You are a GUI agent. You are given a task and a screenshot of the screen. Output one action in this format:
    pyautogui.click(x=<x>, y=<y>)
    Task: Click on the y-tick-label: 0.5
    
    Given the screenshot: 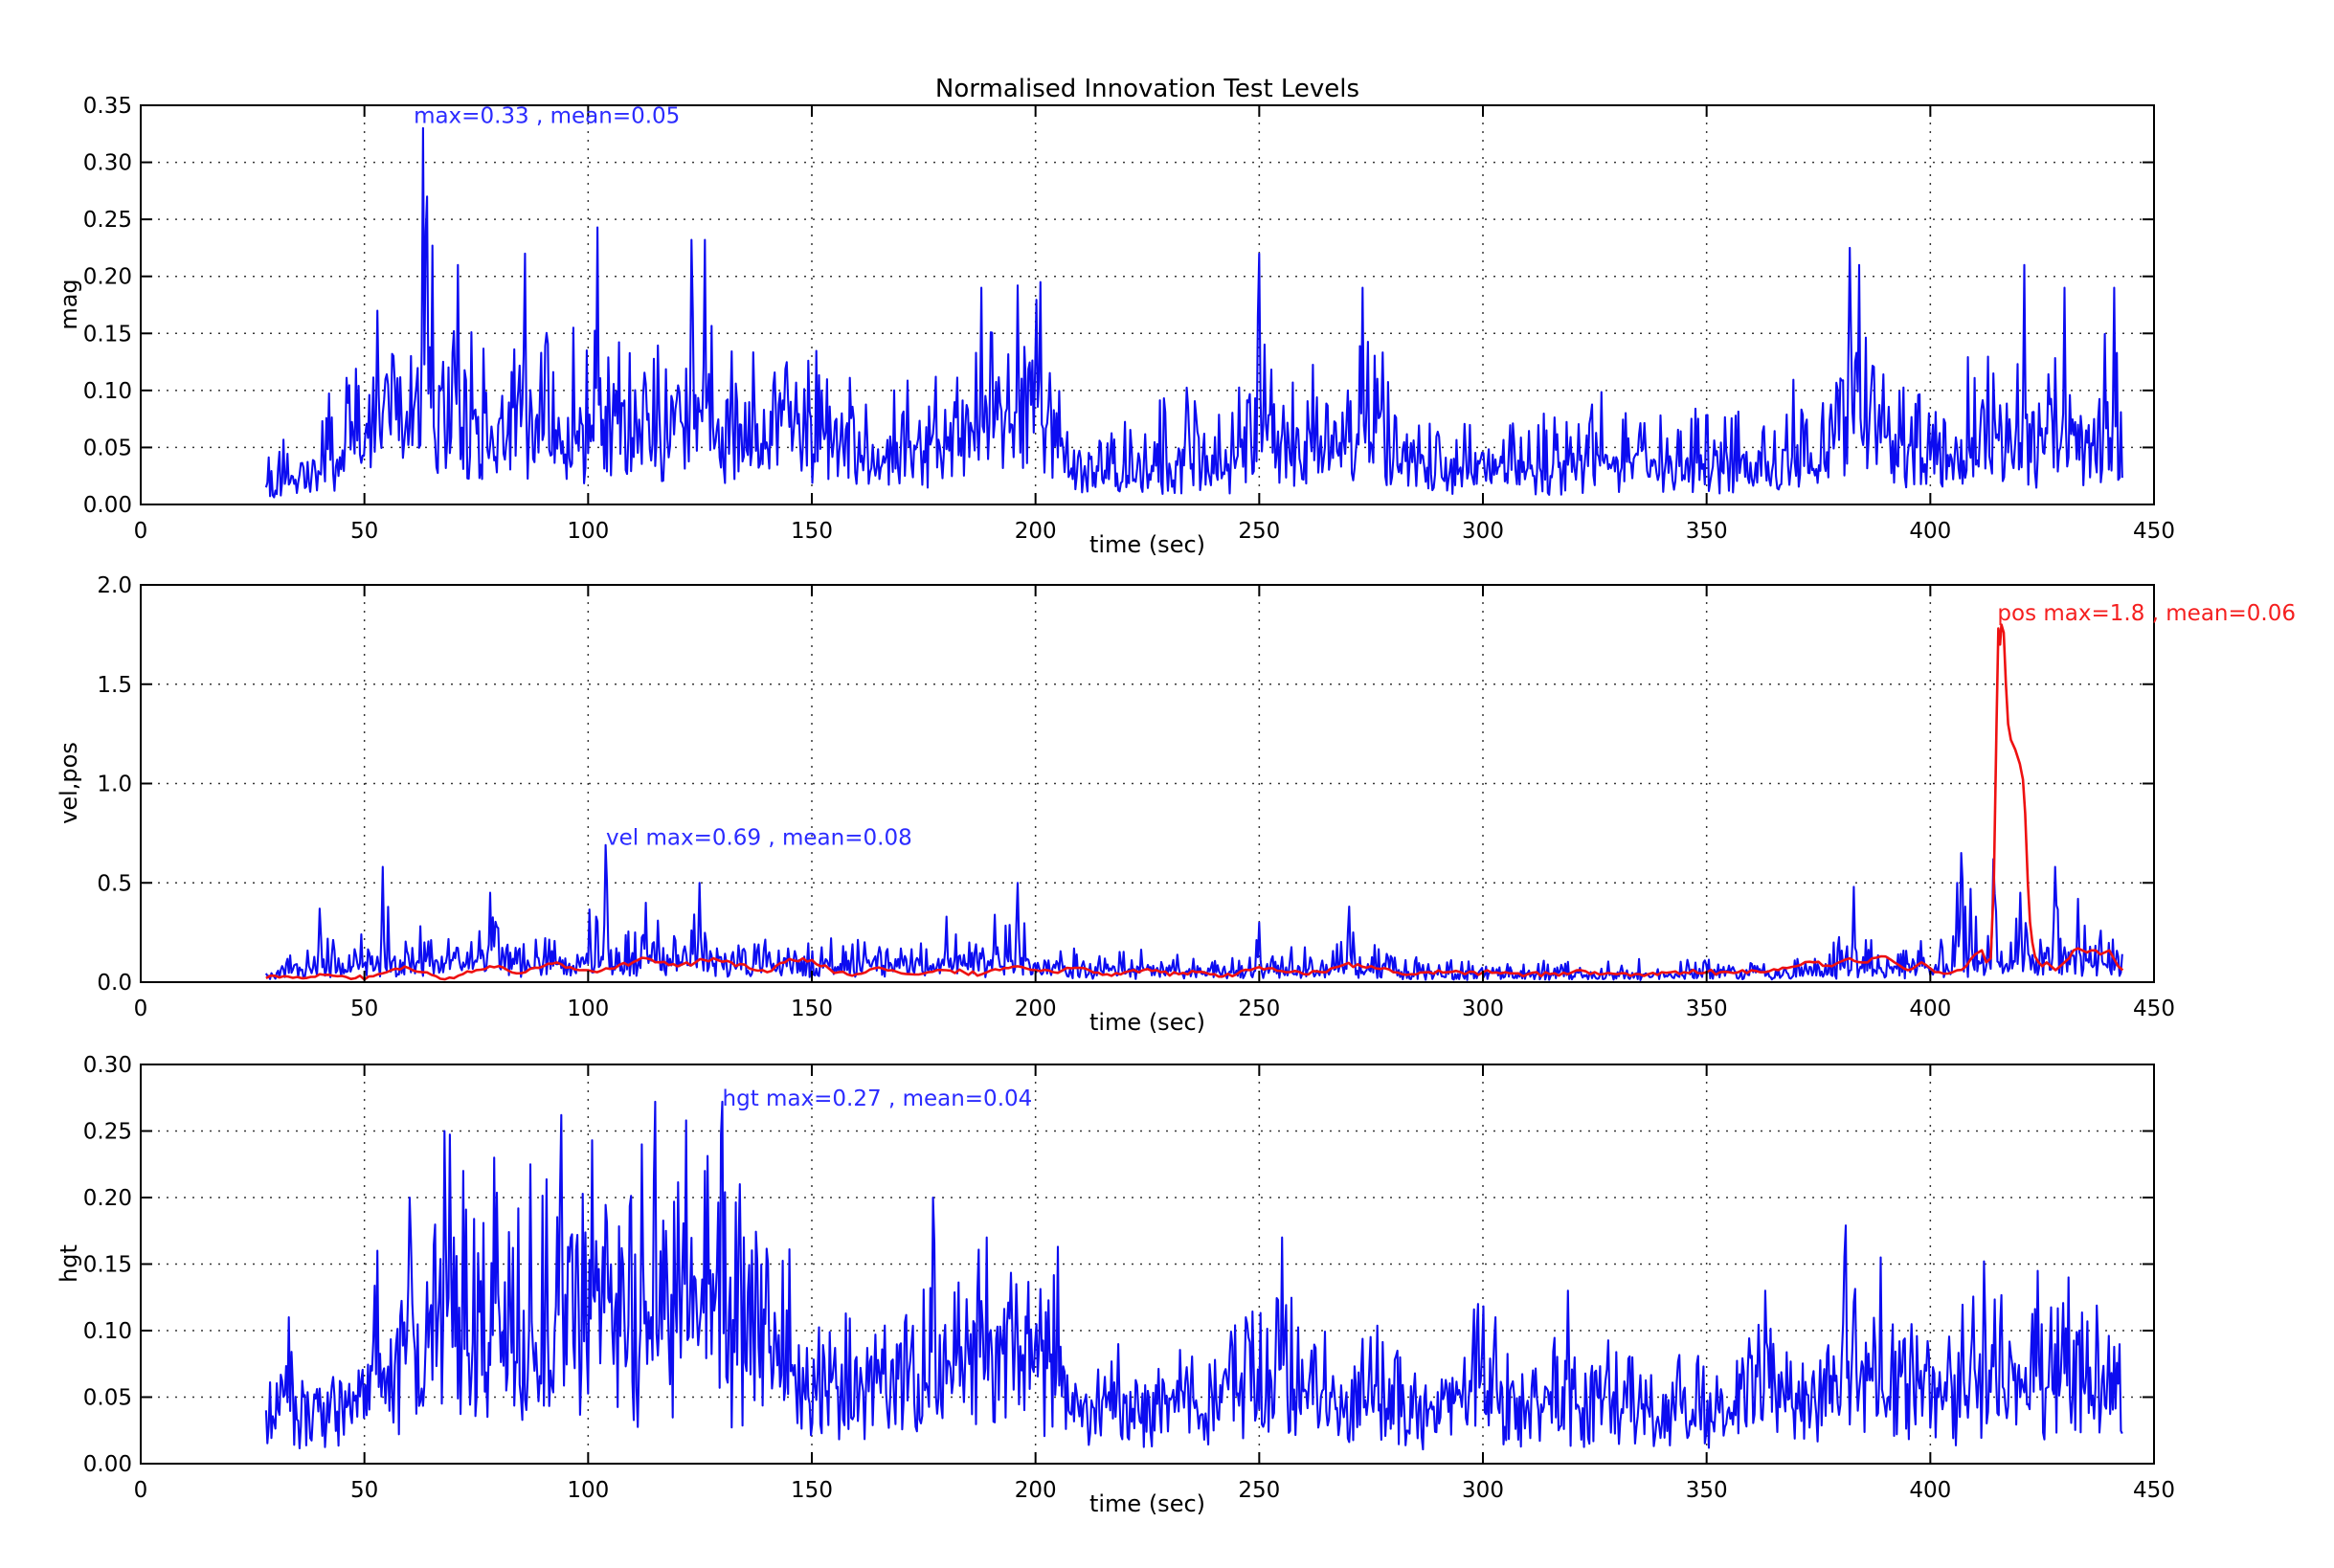 What is the action you would take?
    pyautogui.click(x=114, y=884)
    